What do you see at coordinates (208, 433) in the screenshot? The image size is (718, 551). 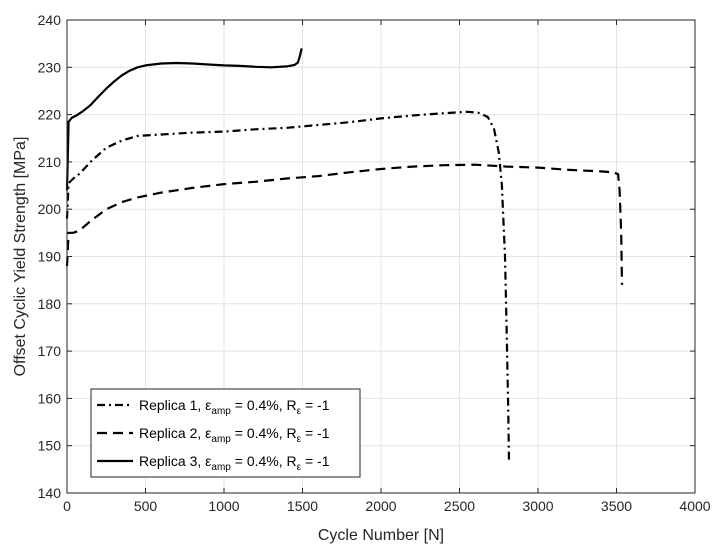 I see `legend-legend-eps-2: ε` at bounding box center [208, 433].